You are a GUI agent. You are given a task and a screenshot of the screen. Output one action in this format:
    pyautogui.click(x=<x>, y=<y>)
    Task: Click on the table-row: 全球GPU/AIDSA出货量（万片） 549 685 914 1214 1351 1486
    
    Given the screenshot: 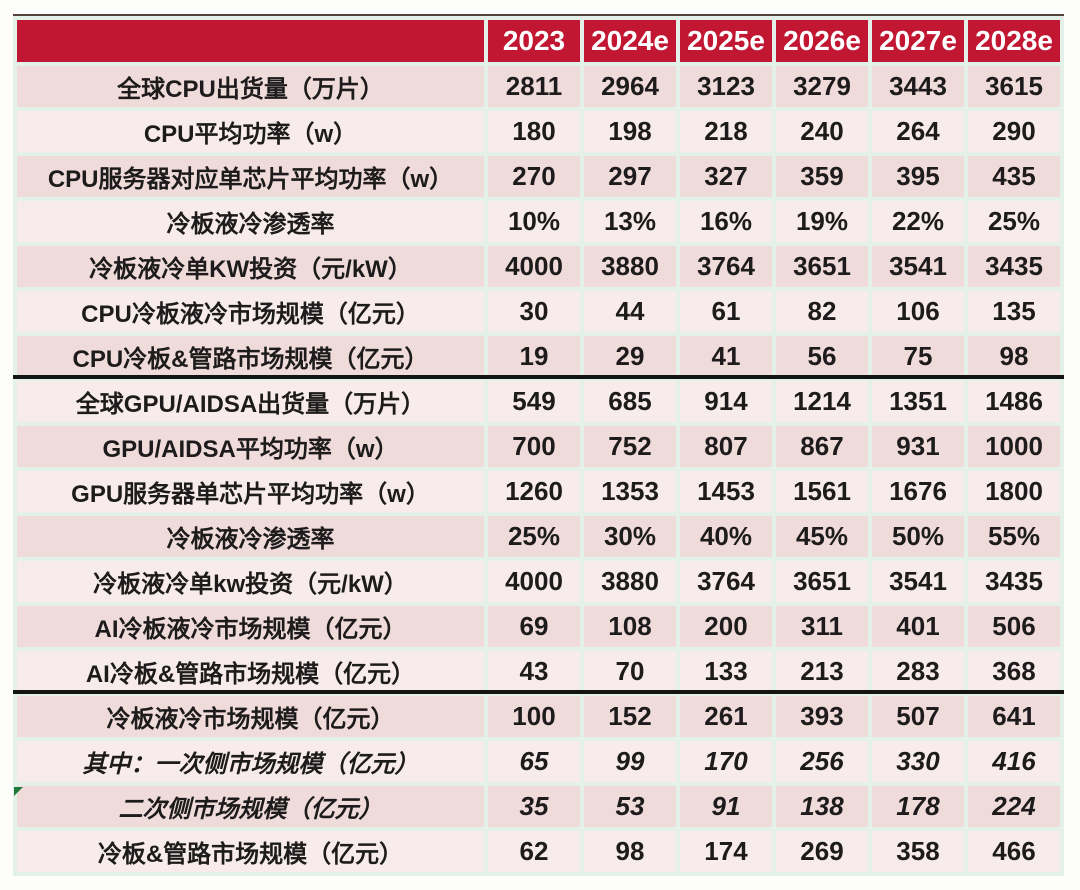 What is the action you would take?
    pyautogui.click(x=538, y=401)
    